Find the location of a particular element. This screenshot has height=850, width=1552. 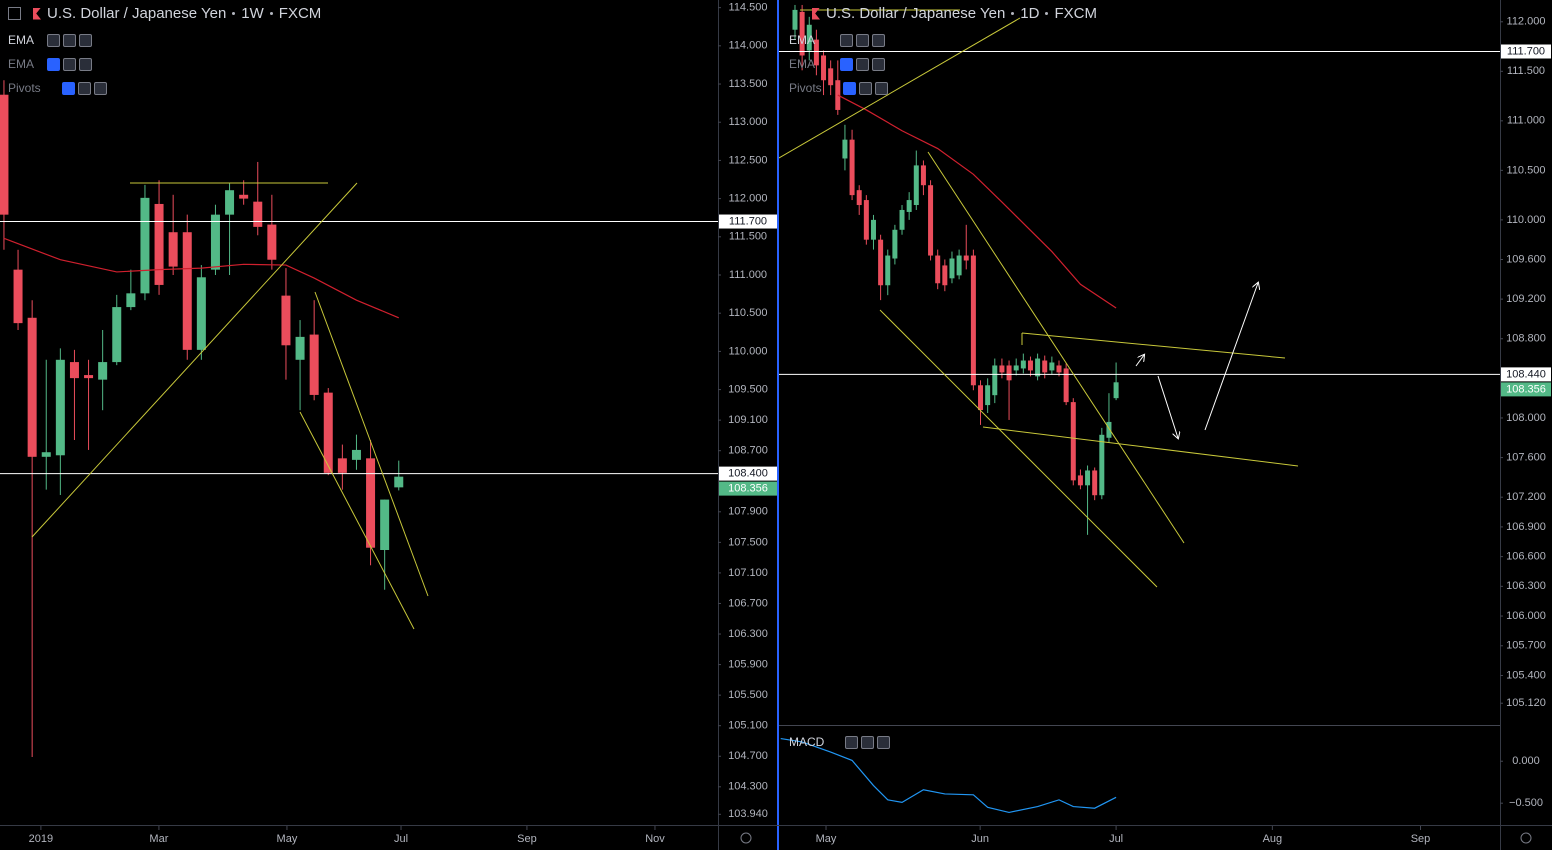

price-label: 111.700 is located at coordinates (748, 221).